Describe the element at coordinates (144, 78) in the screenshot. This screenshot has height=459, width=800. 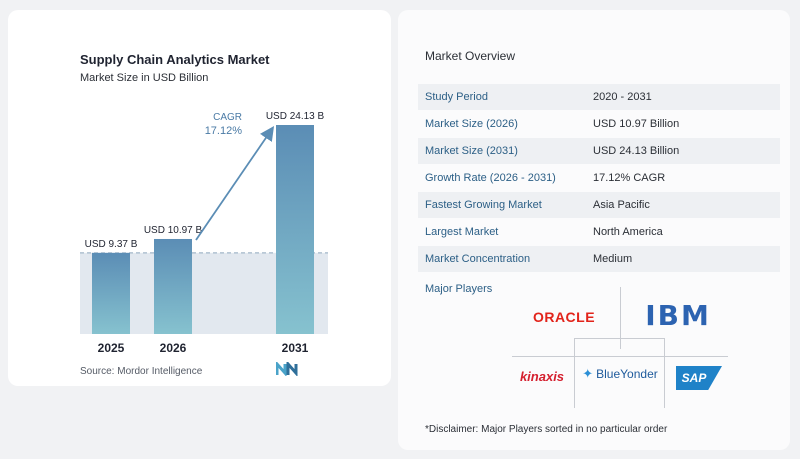
I see `chart-subtitle: Market Size in USD Billion` at that location.